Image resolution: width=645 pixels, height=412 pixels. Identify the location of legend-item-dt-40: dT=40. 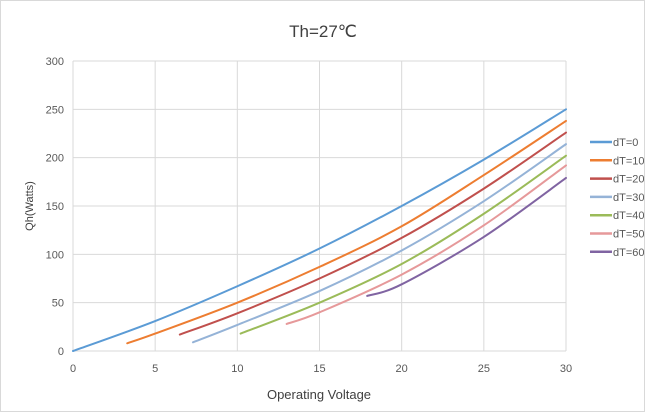
(617, 216).